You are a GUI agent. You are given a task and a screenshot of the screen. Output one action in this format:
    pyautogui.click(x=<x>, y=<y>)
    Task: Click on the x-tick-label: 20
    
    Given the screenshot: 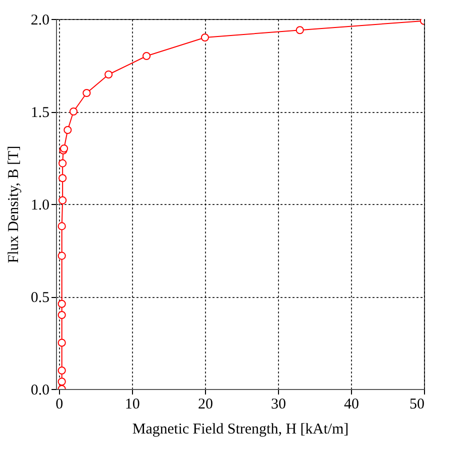 What is the action you would take?
    pyautogui.click(x=205, y=404)
    